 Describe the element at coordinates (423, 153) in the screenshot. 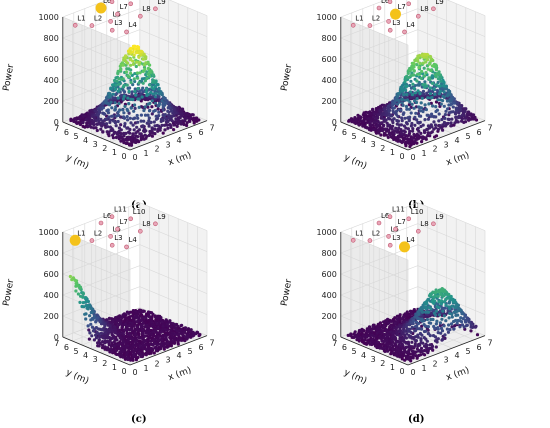

I see `x-tick-label: 1` at that location.